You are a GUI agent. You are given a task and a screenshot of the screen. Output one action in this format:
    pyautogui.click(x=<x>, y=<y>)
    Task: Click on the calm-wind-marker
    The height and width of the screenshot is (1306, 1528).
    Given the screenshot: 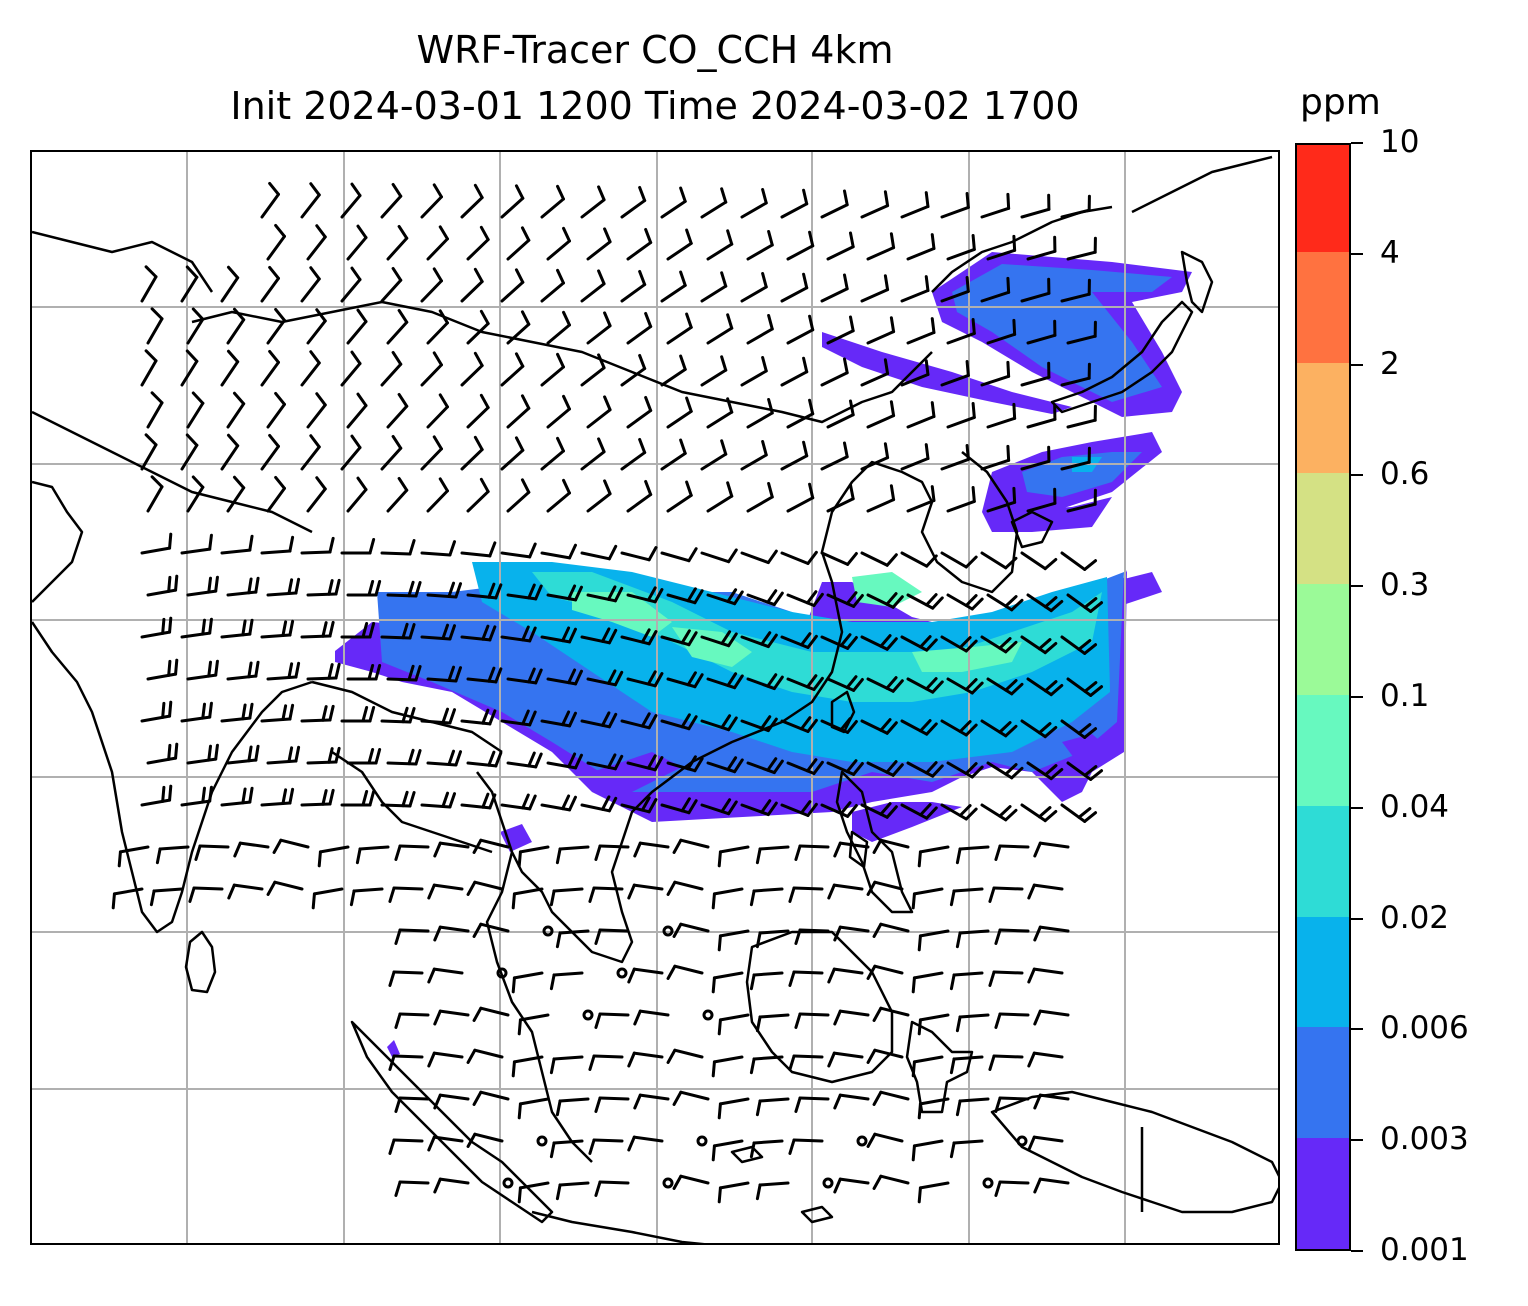 What is the action you would take?
    pyautogui.click(x=862, y=1141)
    